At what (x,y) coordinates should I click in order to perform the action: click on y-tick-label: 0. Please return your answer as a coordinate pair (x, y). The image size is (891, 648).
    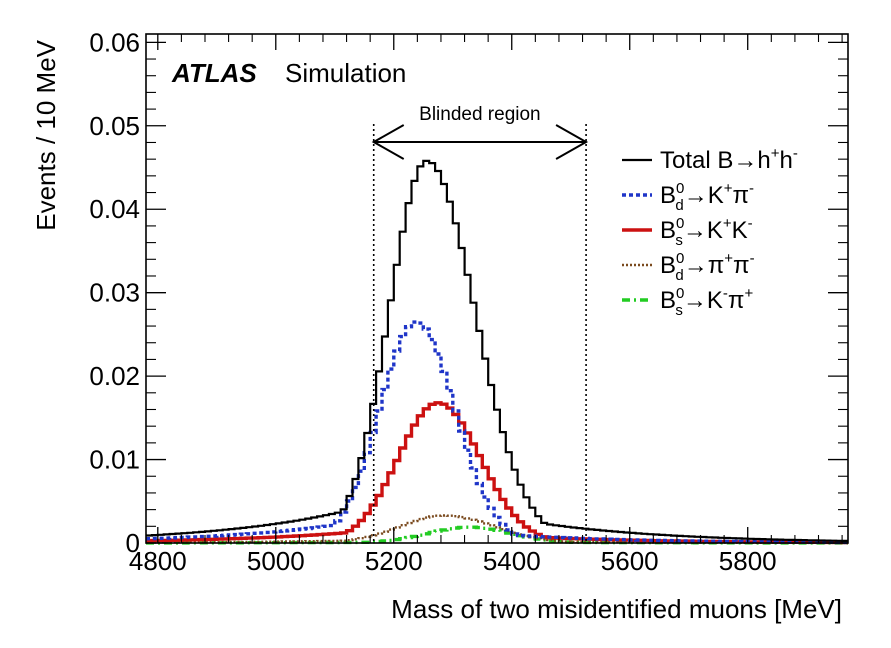
    Looking at the image, I should click on (133, 543).